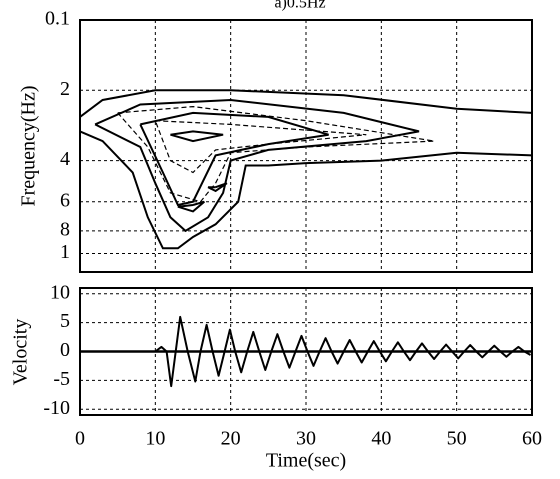  Describe the element at coordinates (306, 461) in the screenshot. I see `x-axis-label: Time(sec)` at that location.